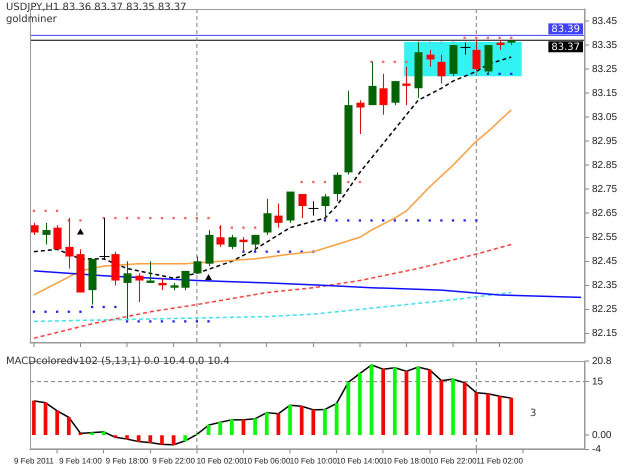 The image size is (625, 469). I want to click on x-tick-label: 9 Feb 2011, so click(34, 461).